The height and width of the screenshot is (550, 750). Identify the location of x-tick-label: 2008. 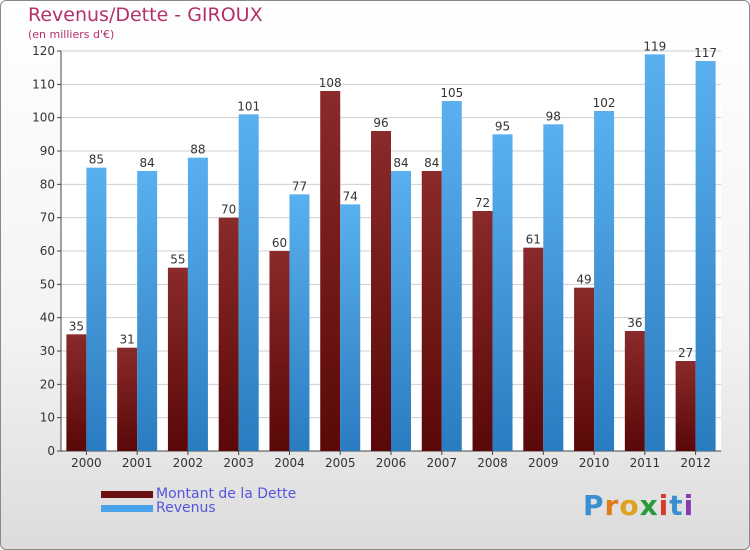
(492, 463).